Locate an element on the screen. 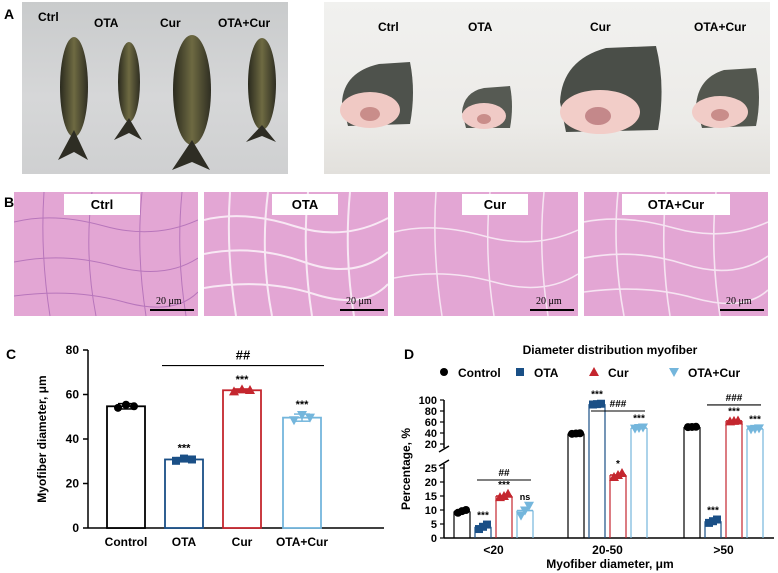 This screenshot has height=573, width=778. panel-letter-d: D is located at coordinates (409, 354).